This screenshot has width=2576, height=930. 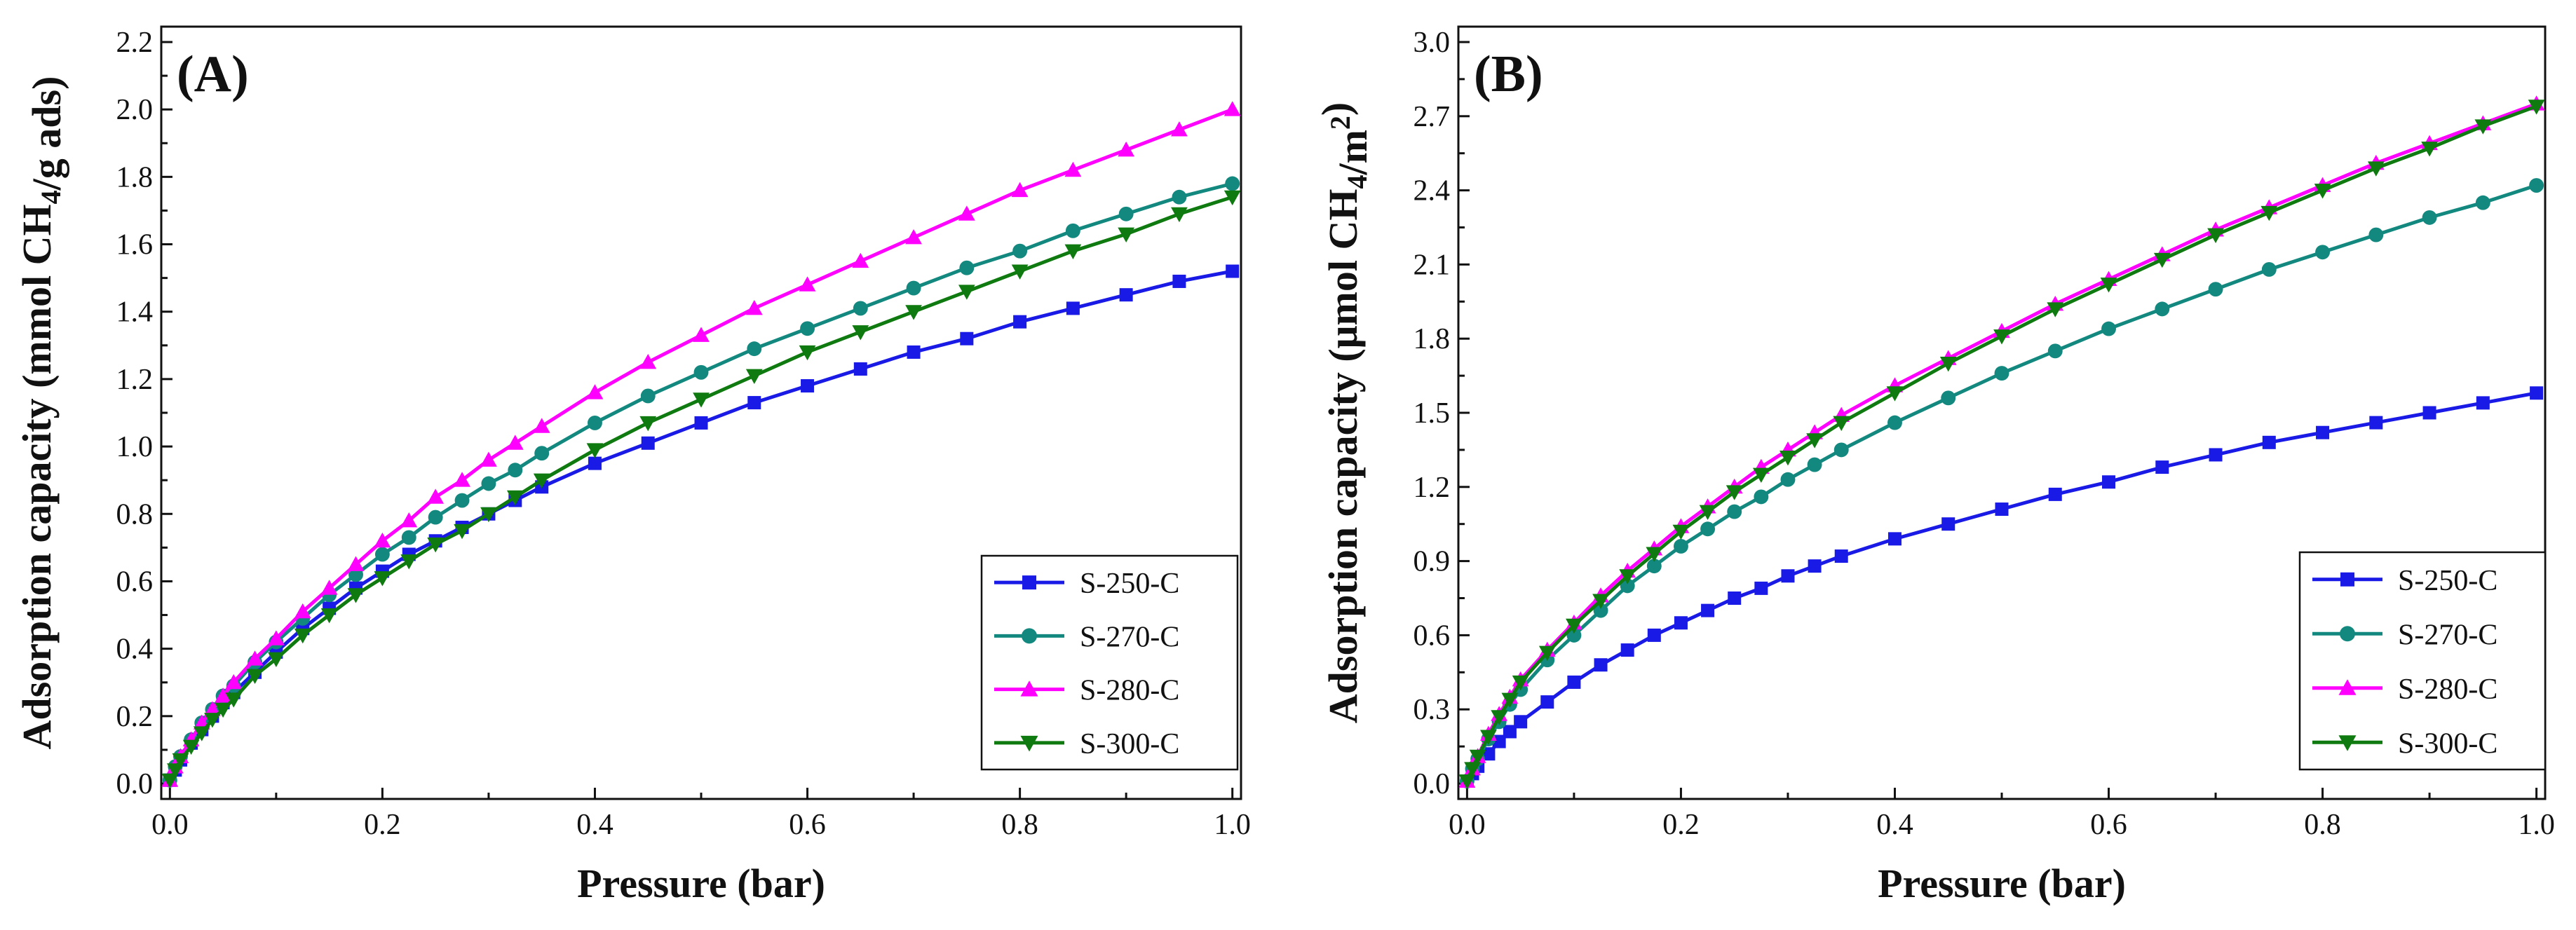 What do you see at coordinates (2536, 825) in the screenshot?
I see `panel-b-x-tick-label: 1.0` at bounding box center [2536, 825].